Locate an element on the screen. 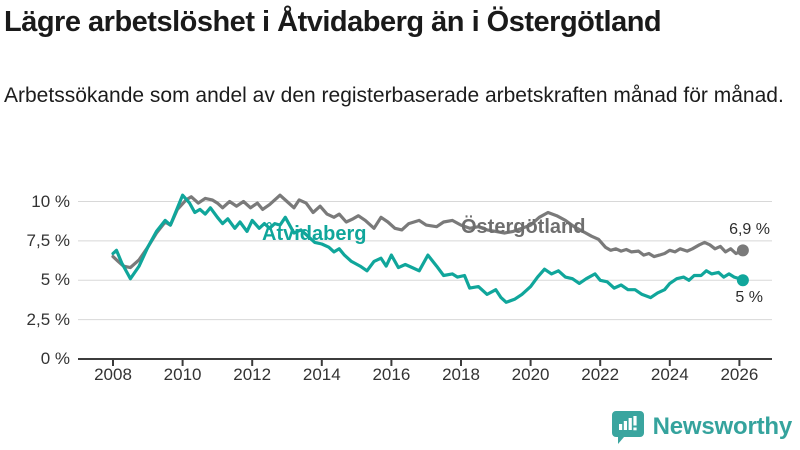  newsworthy-bubble-chart-icon is located at coordinates (627, 427).